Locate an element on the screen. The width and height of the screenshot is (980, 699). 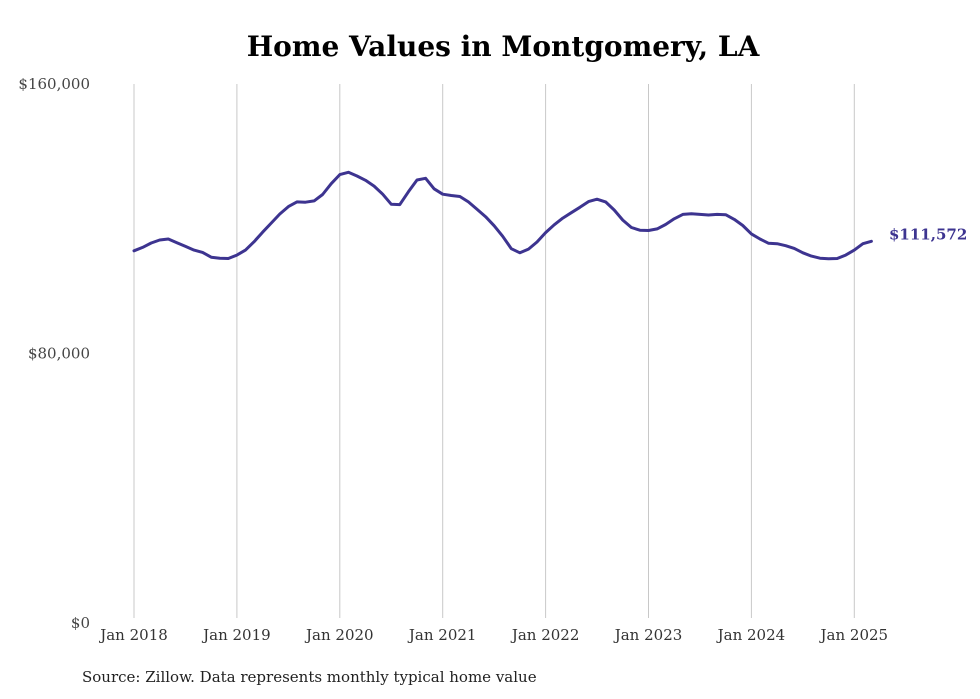
y-tick-label: $80,000 is located at coordinates (59, 354).